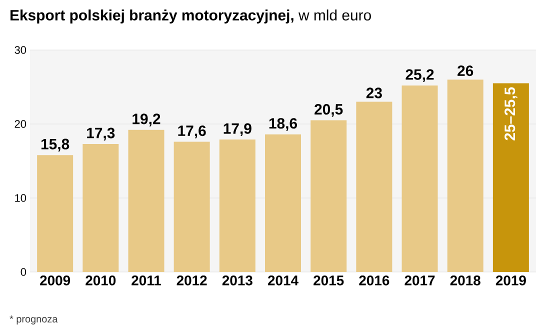 This screenshot has width=536, height=332. I want to click on x-tick-label: 2014, so click(283, 281).